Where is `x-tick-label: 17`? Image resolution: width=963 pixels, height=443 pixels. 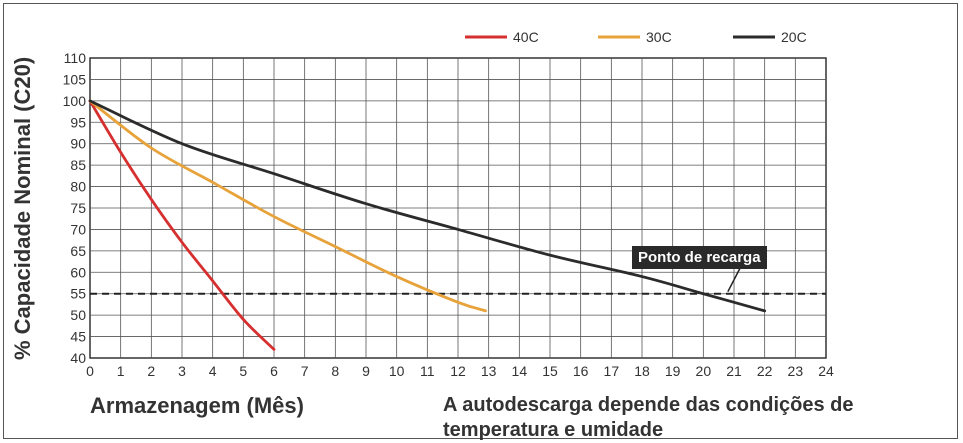 x-tick-label: 17 is located at coordinates (612, 371).